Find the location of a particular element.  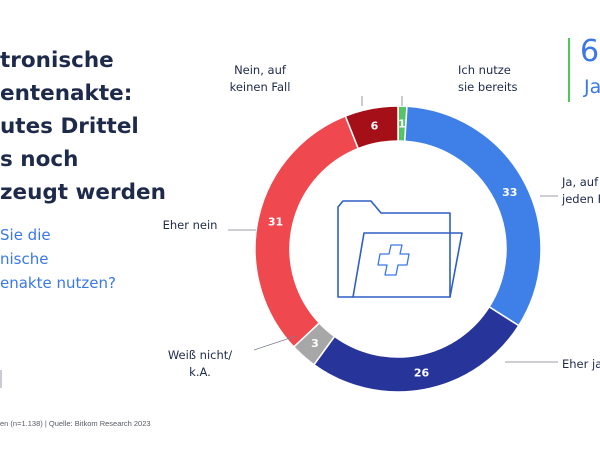

kpi-value: 6 is located at coordinates (590, 51).